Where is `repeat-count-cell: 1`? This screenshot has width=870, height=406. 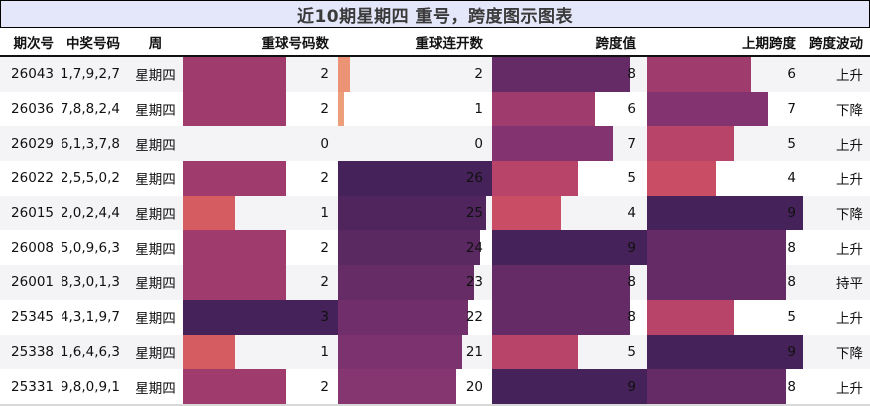 repeat-count-cell: 1 is located at coordinates (260, 352).